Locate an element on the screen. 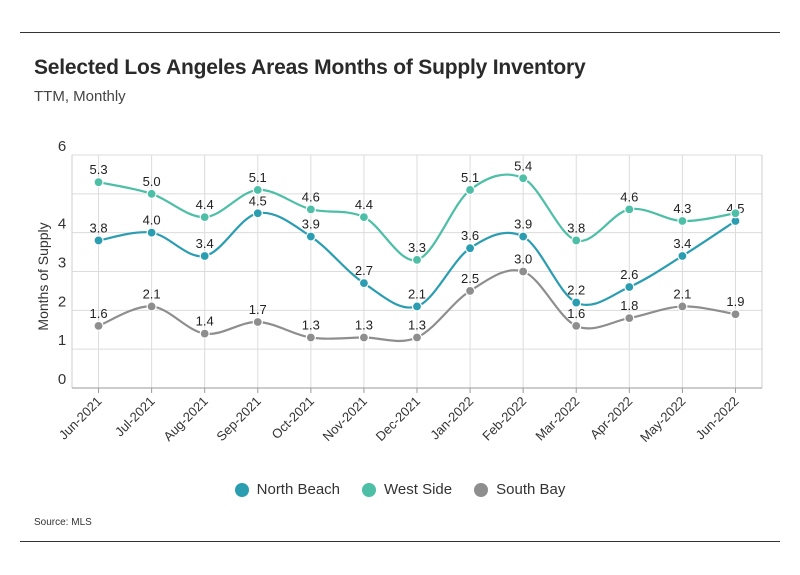 This screenshot has width=800, height=575. x-tick-label: Feb-2022 is located at coordinates (504, 419).